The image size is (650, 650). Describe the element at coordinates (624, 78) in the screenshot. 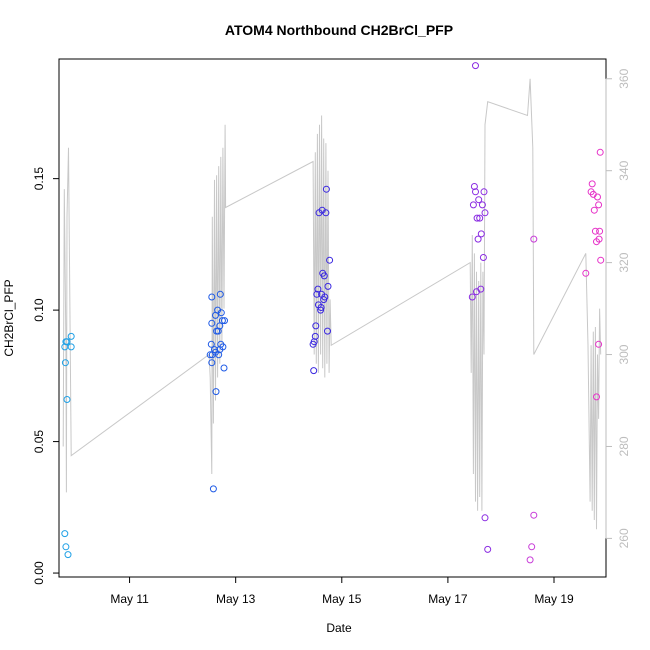

I see `y2-tick-label: 360` at that location.